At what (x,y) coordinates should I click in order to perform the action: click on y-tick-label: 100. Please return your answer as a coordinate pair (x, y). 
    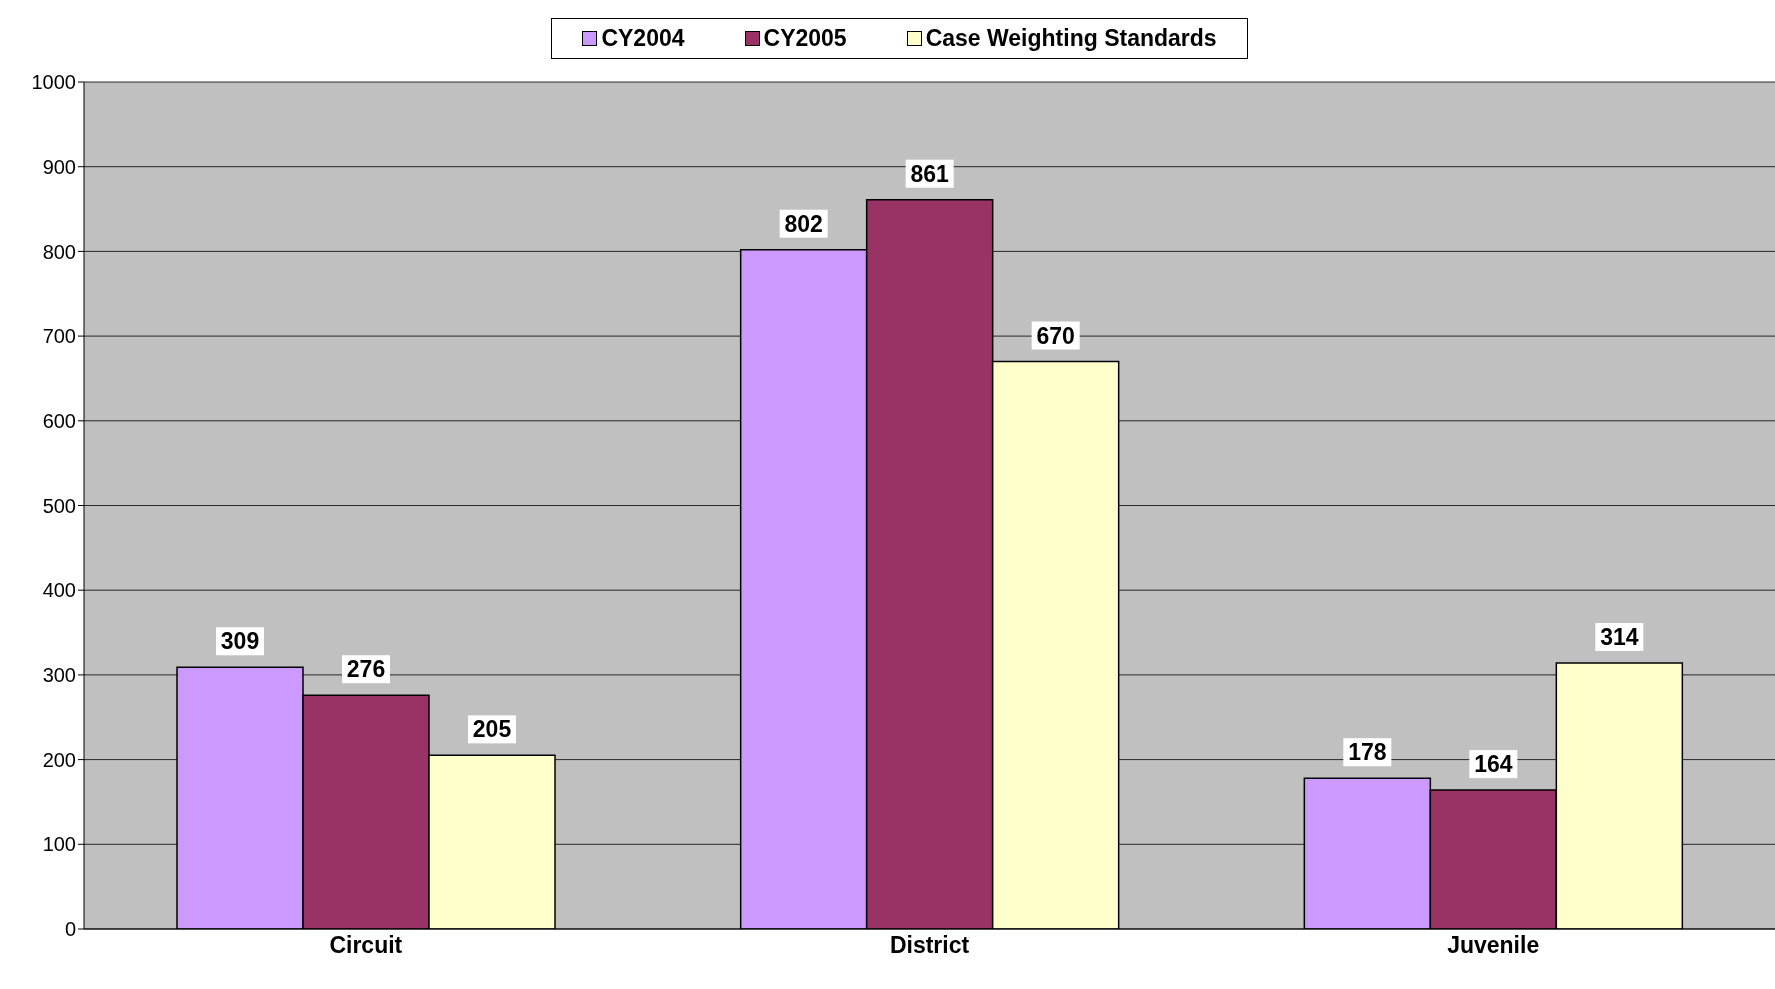
    Looking at the image, I should click on (59, 844).